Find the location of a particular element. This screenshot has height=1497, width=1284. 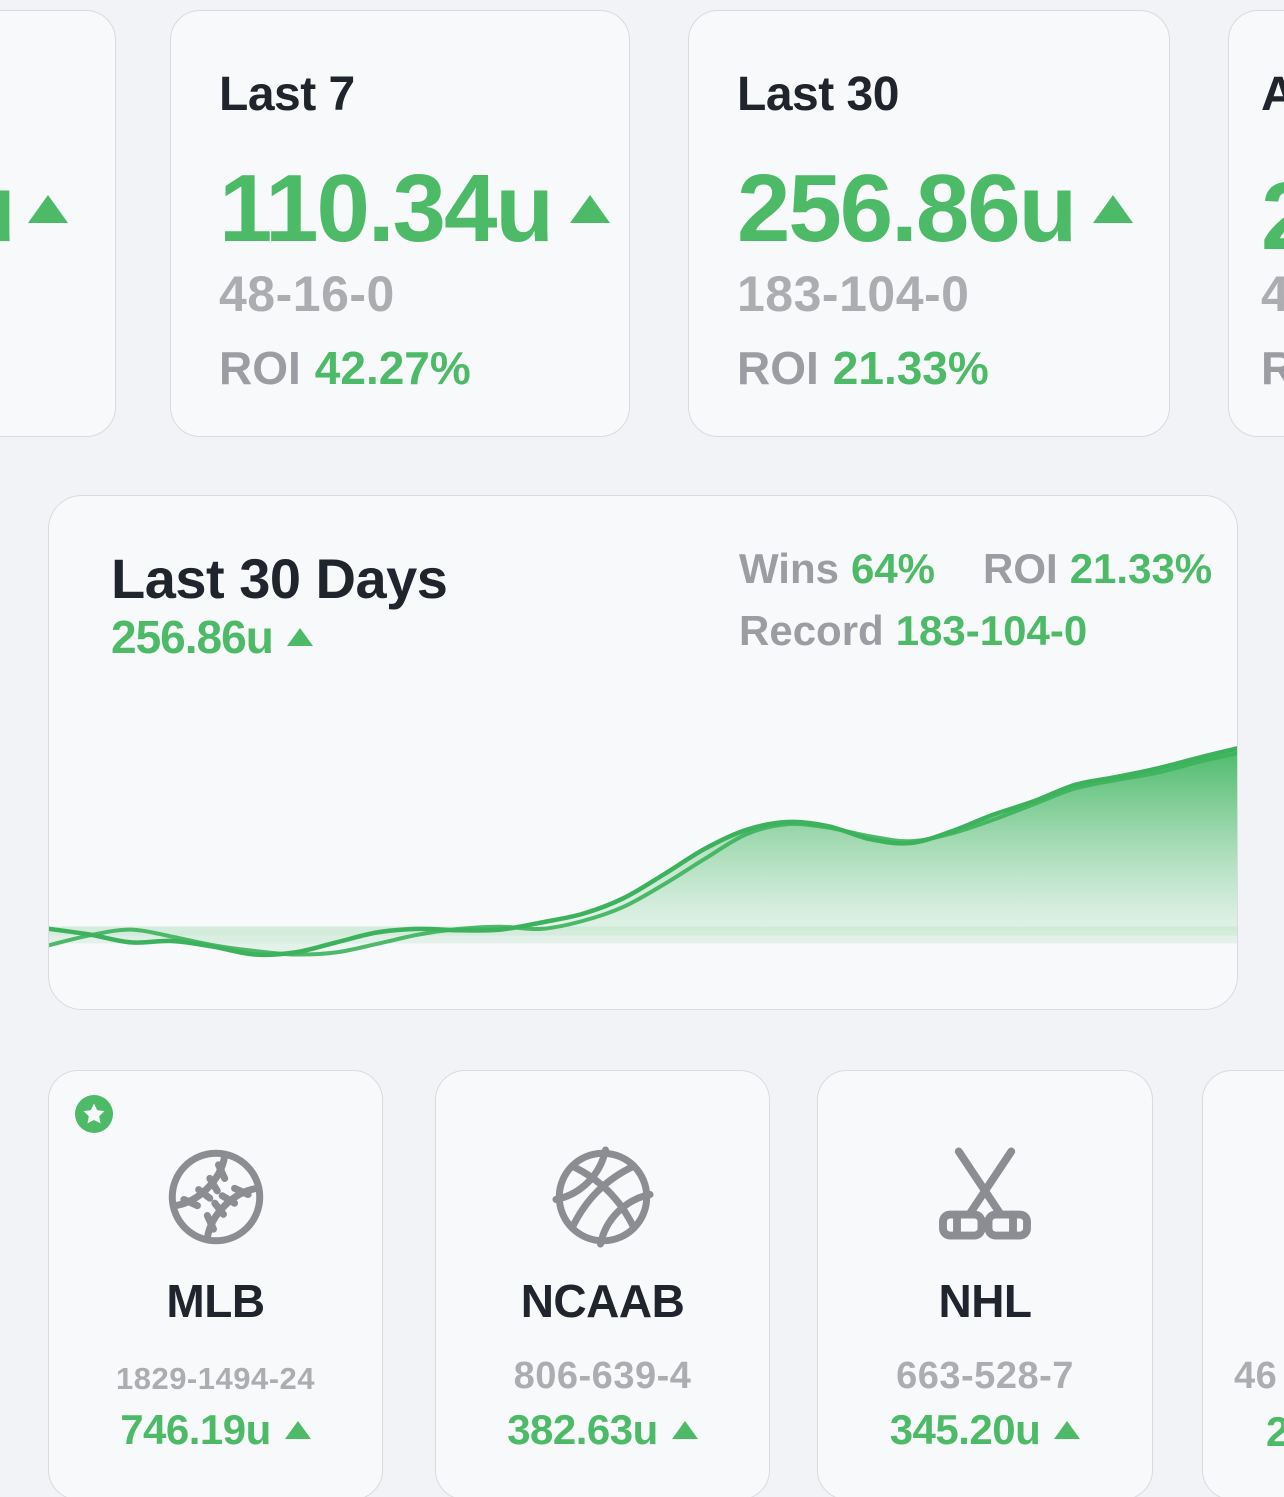

sport-card-nhl: NHL 663-528-7 345.20u is located at coordinates (985, 1283).